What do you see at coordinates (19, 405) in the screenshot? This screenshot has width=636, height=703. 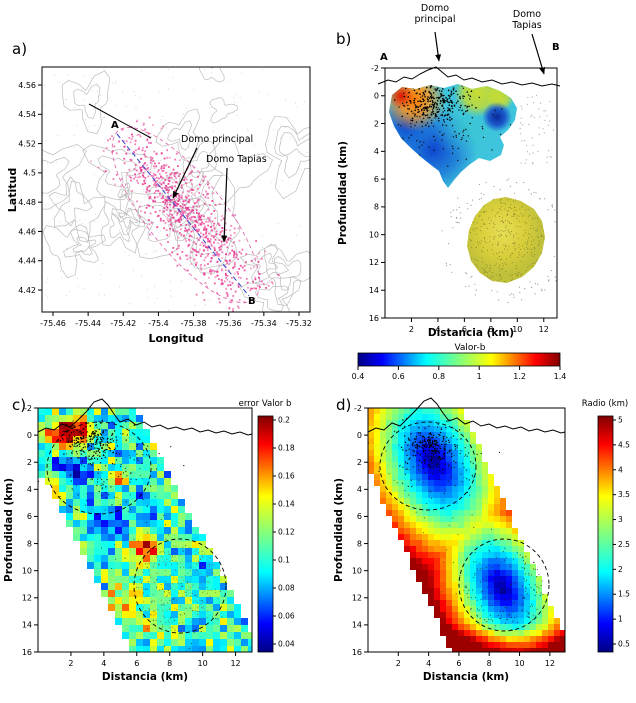 I see `panel-label-c: c)` at bounding box center [19, 405].